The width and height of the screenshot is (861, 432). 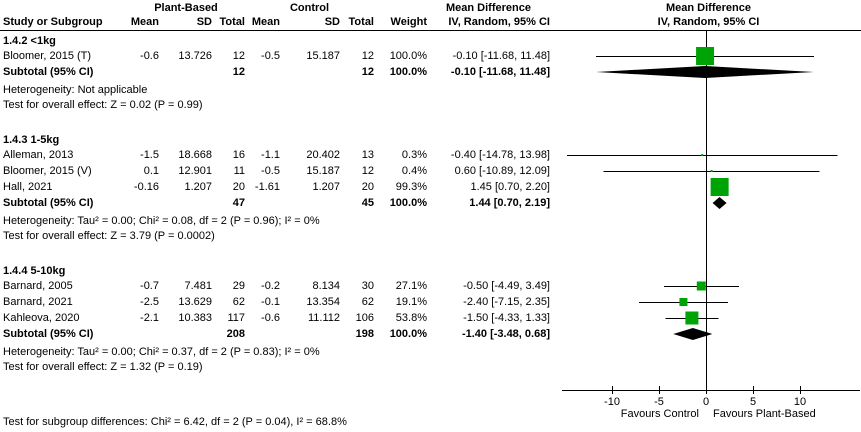 What do you see at coordinates (764, 414) in the screenshot?
I see `favours-right-label: Favours Plant-Based` at bounding box center [764, 414].